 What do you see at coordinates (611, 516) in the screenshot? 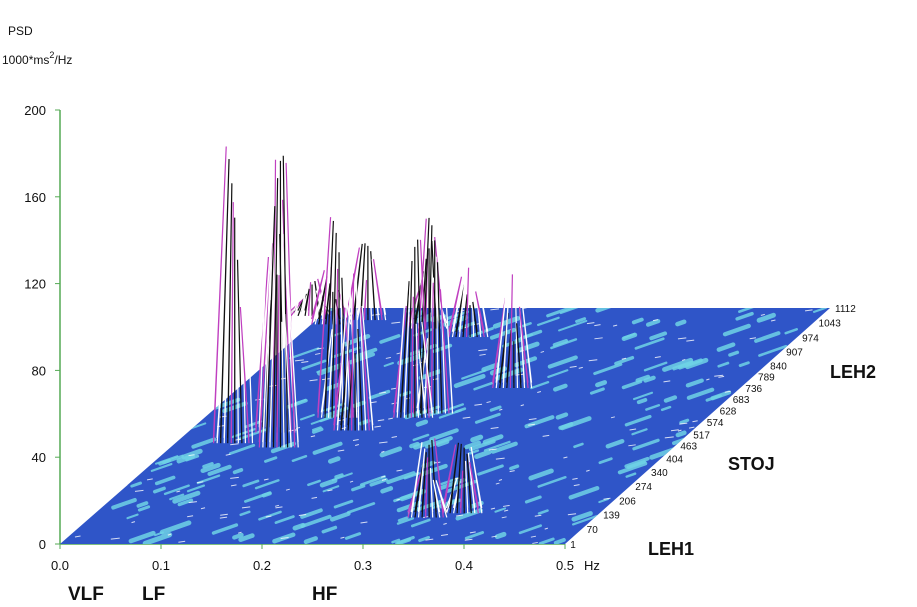
I see `z-tick-label: 139` at bounding box center [611, 516].